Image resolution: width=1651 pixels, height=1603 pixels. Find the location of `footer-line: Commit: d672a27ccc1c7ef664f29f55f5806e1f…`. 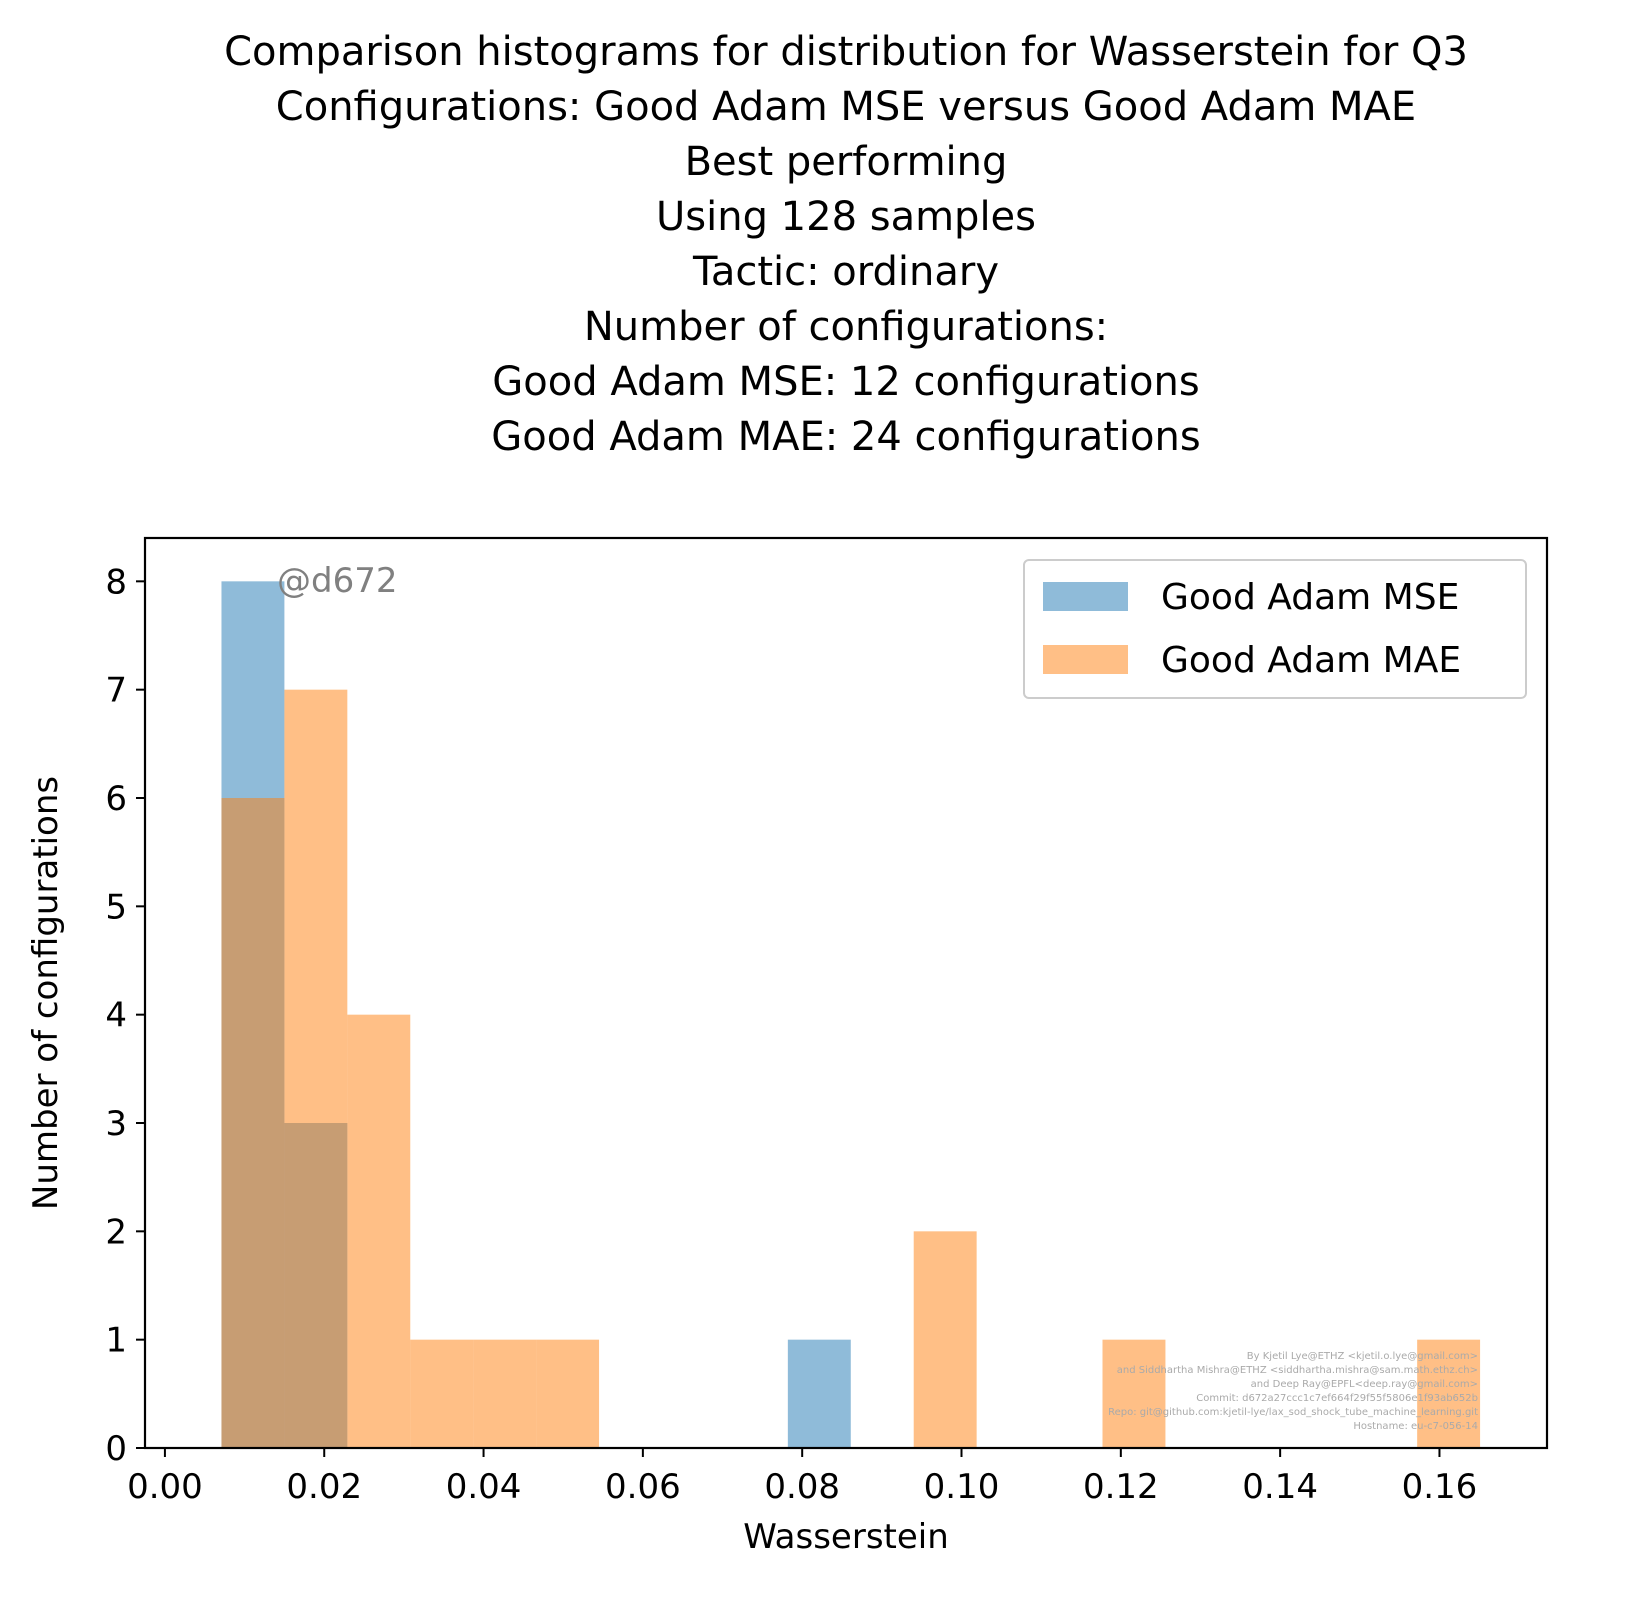

footer-line: Commit: d672a27ccc1c7ef664f29f55f5806e1f… is located at coordinates (1337, 1398).